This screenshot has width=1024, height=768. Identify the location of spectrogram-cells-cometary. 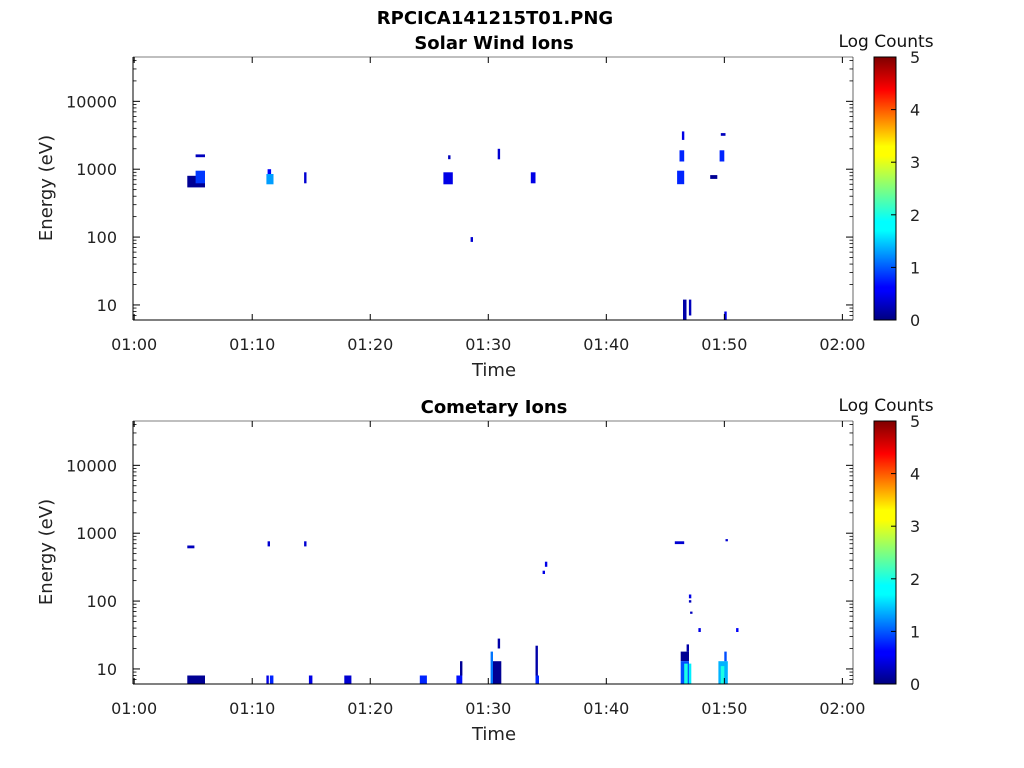
(463, 611).